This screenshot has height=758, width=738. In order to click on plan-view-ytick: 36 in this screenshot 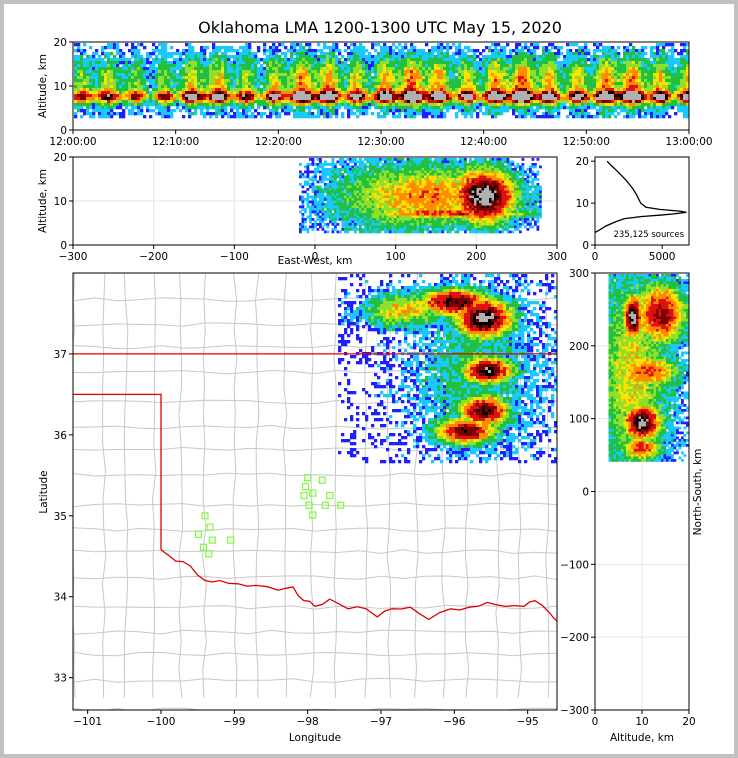, I will do `click(61, 436)`.